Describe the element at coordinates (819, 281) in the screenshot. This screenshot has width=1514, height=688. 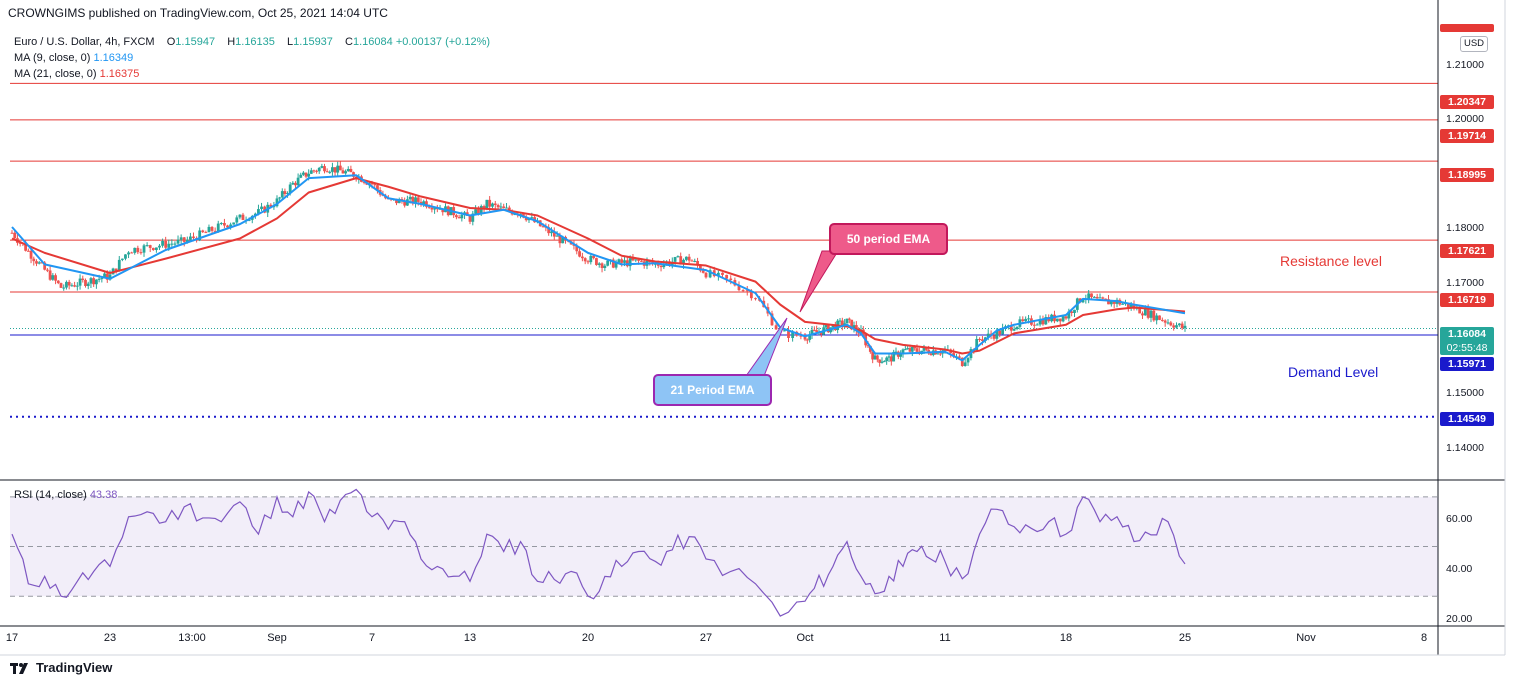
I see `ema50-pointer` at that location.